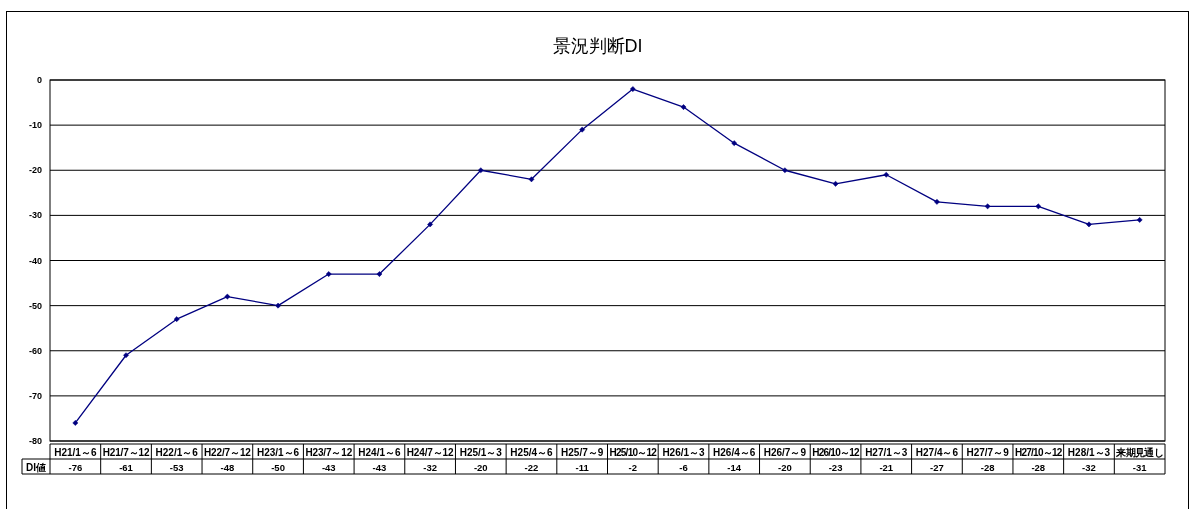 Image resolution: width=1195 pixels, height=509 pixels. What do you see at coordinates (177, 452) in the screenshot?
I see `x-tick-label: H22/1～6` at bounding box center [177, 452].